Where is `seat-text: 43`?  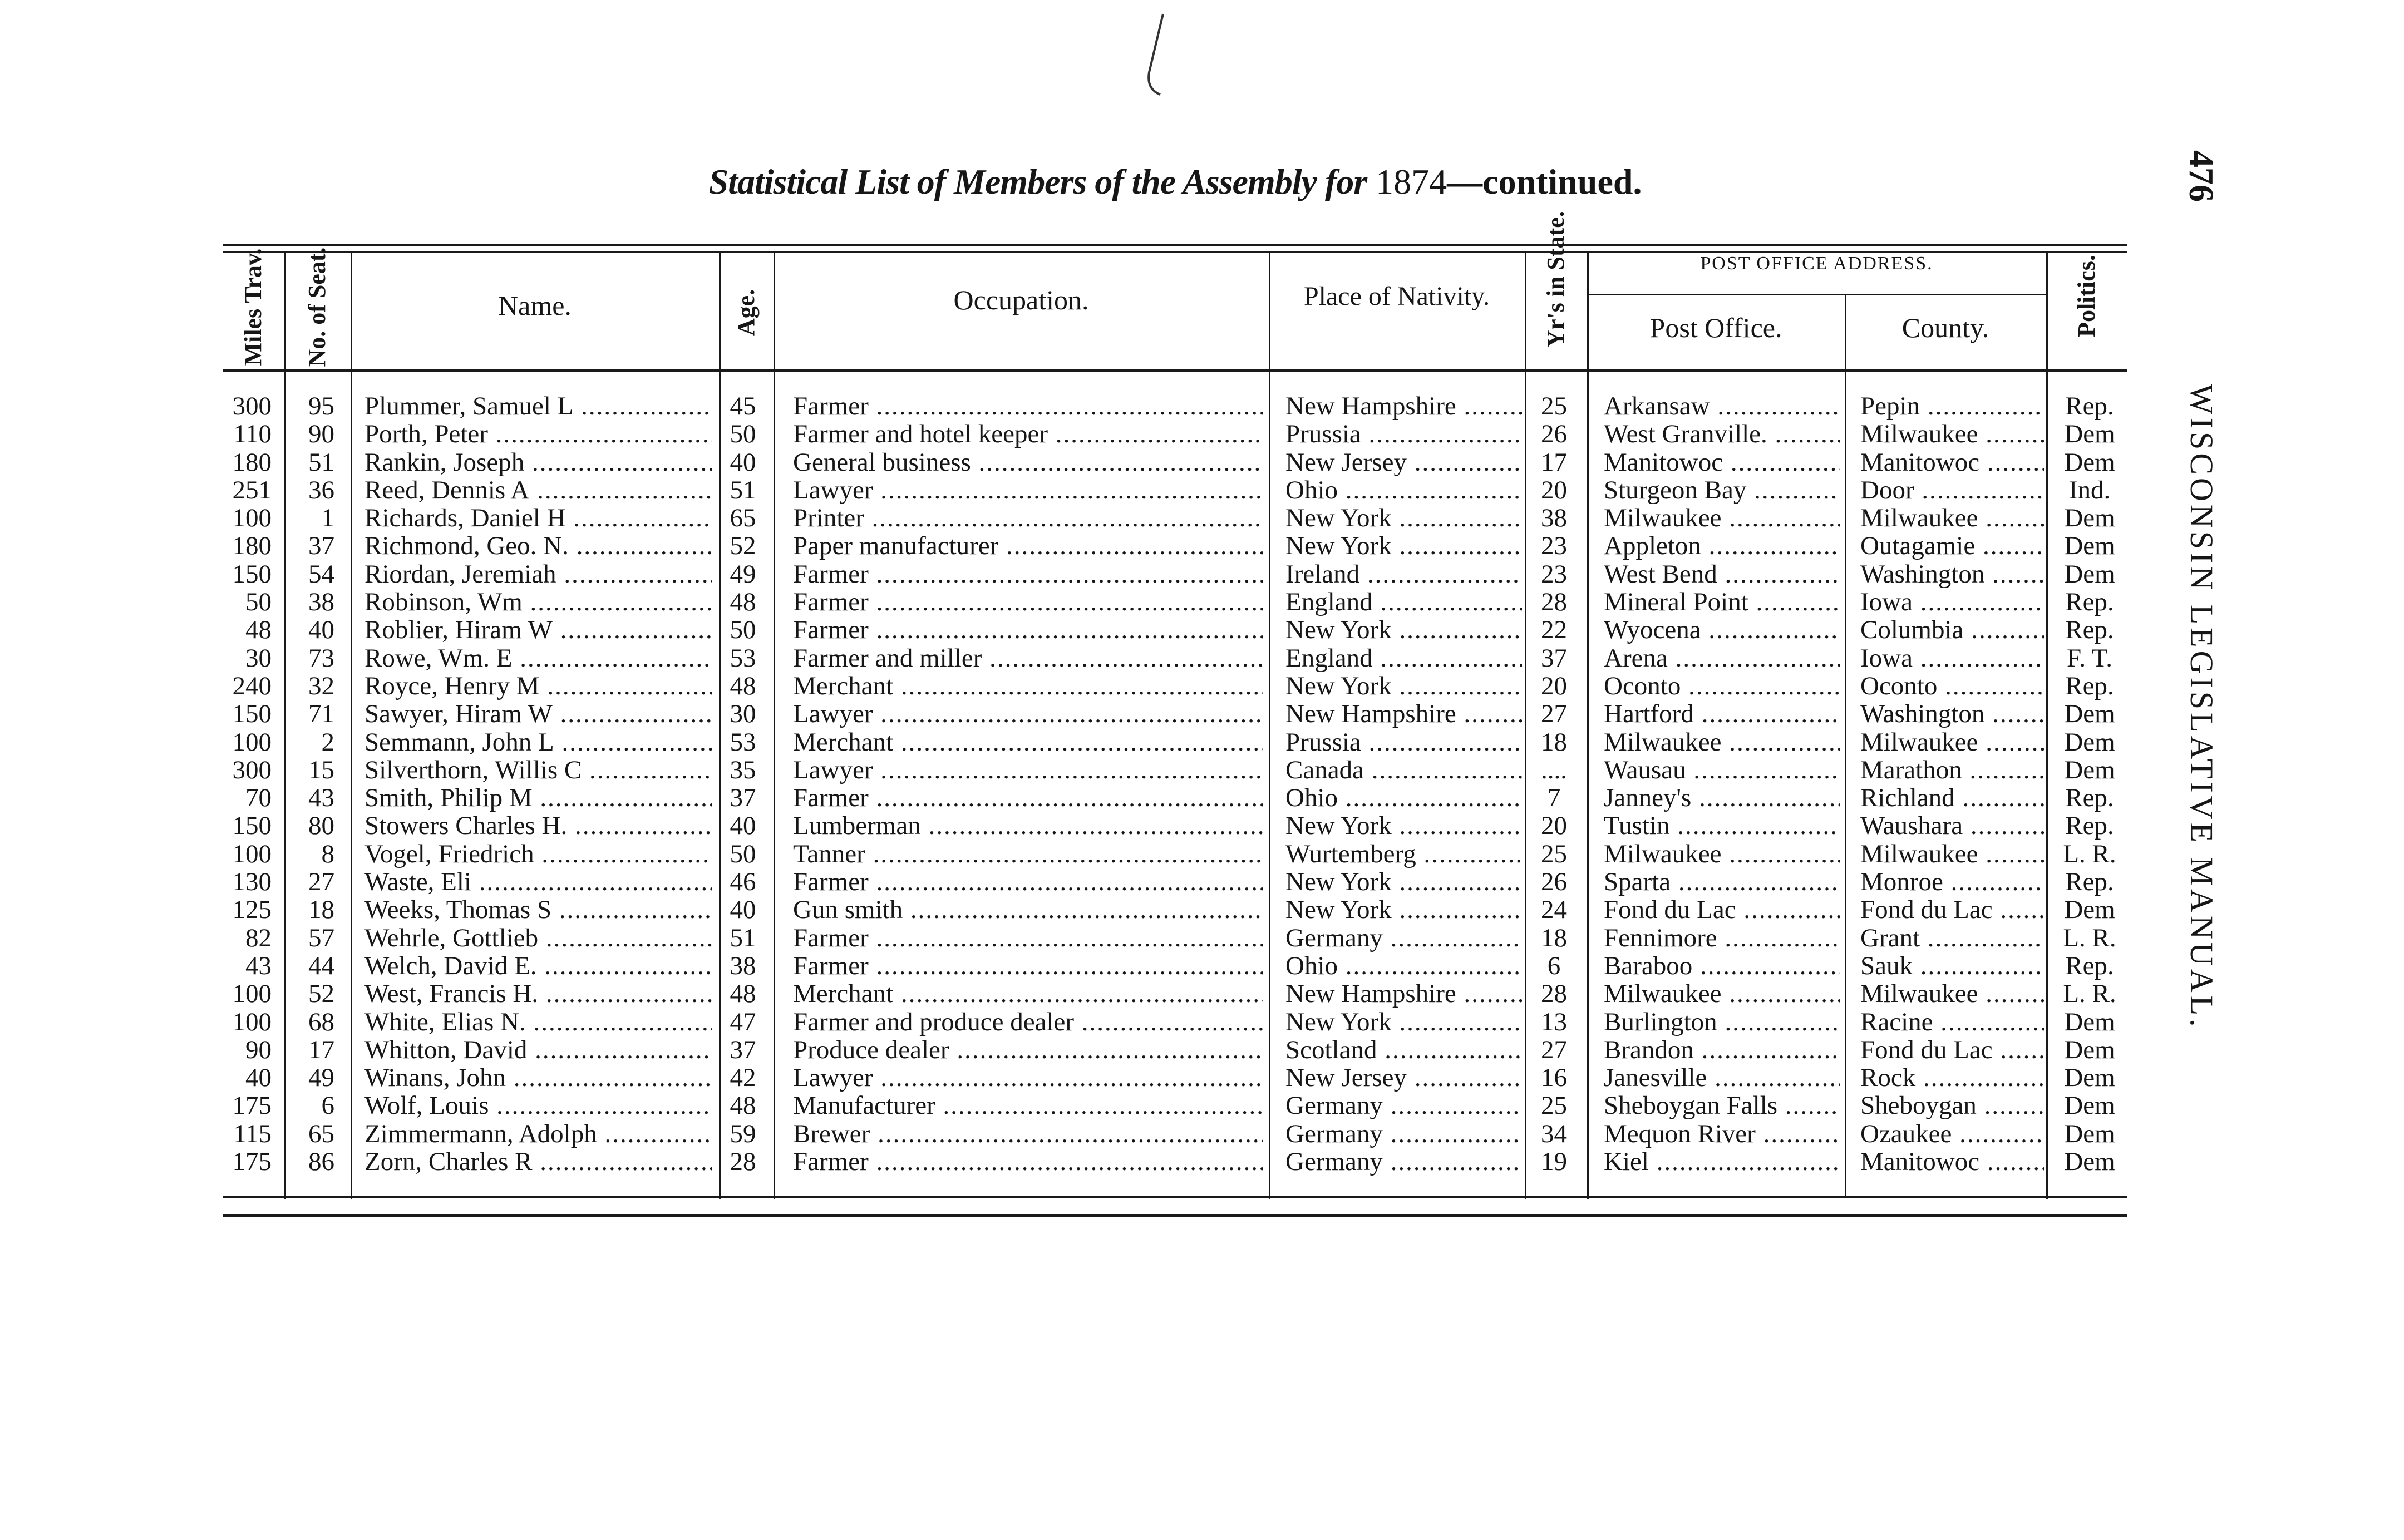 seat-text: 43 is located at coordinates (321, 798).